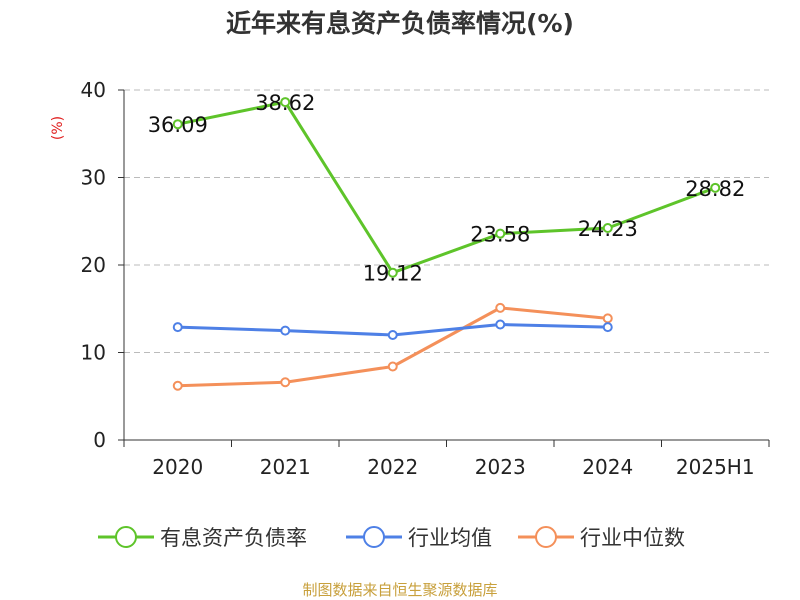 This screenshot has width=800, height=600. Describe the element at coordinates (93, 265) in the screenshot. I see `y-tick-label: 20` at that location.